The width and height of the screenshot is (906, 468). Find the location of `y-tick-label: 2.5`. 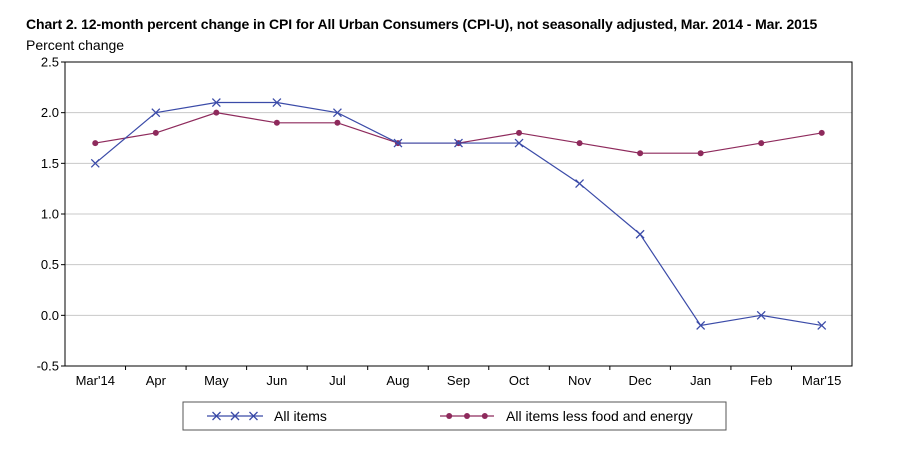

y-tick-label: 2.5 is located at coordinates (50, 62).